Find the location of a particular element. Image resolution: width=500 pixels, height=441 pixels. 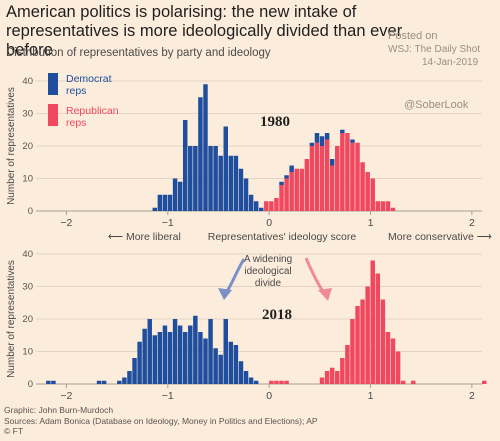

legend-swatch-republican is located at coordinates (53, 115).